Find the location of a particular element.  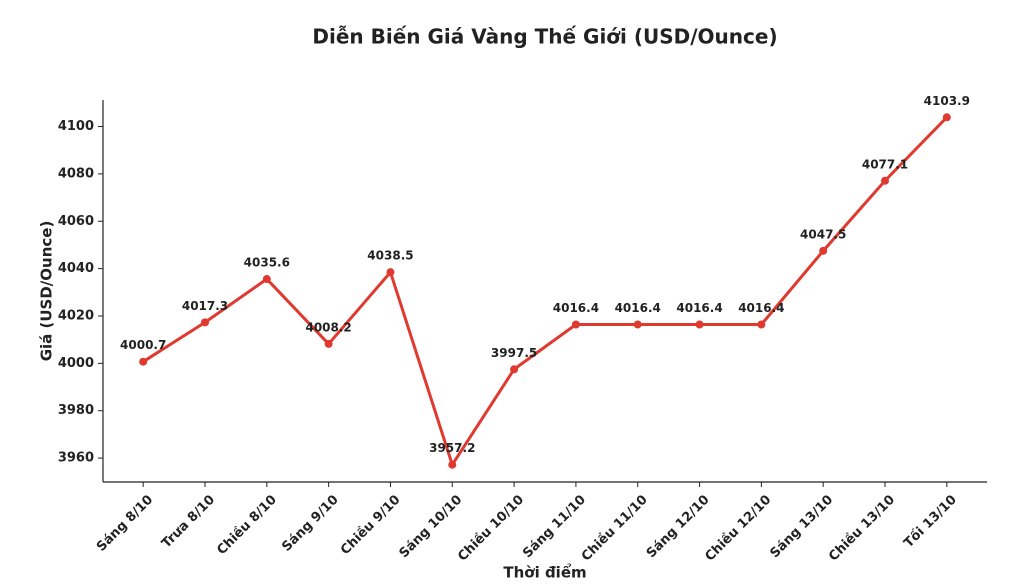

x-tick-label: Sáng 13/10 is located at coordinates (802, 526).